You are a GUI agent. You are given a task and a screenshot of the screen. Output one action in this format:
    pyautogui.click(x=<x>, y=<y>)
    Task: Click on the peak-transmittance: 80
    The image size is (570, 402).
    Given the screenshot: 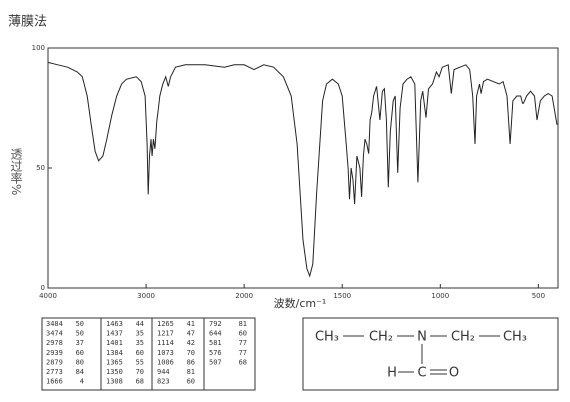 What is the action you would take?
    pyautogui.click(x=80, y=362)
    